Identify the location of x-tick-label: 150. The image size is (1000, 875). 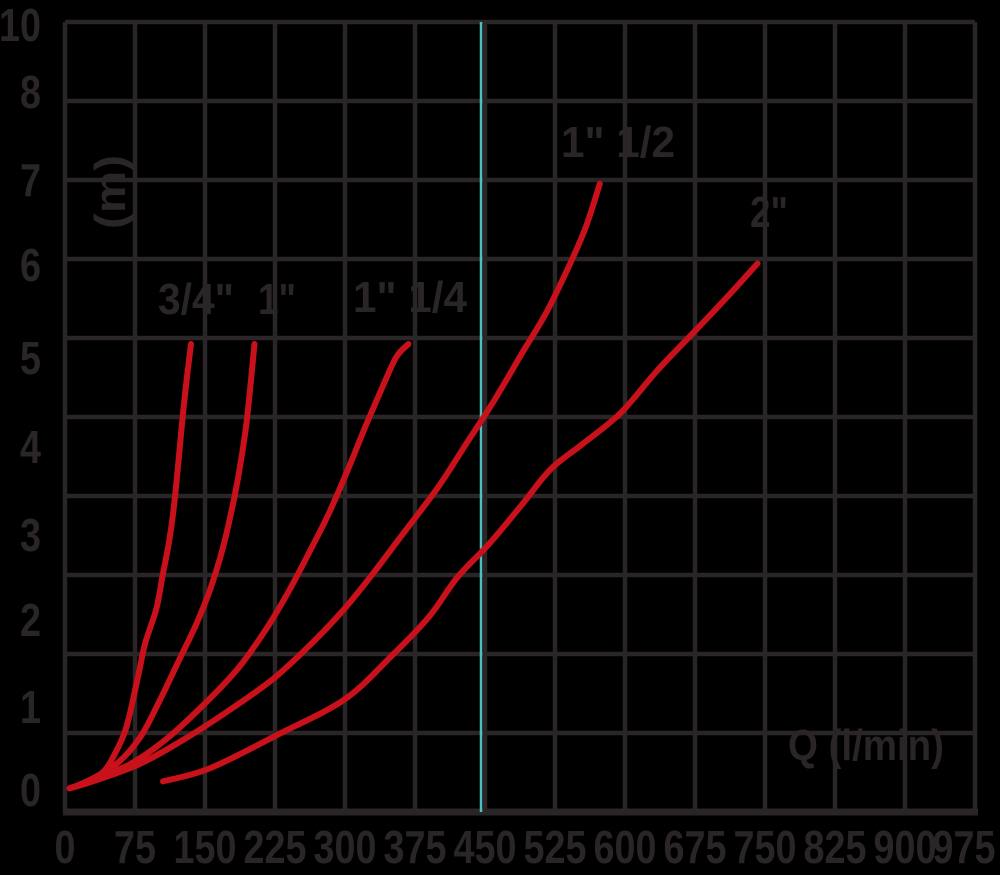
(205, 847).